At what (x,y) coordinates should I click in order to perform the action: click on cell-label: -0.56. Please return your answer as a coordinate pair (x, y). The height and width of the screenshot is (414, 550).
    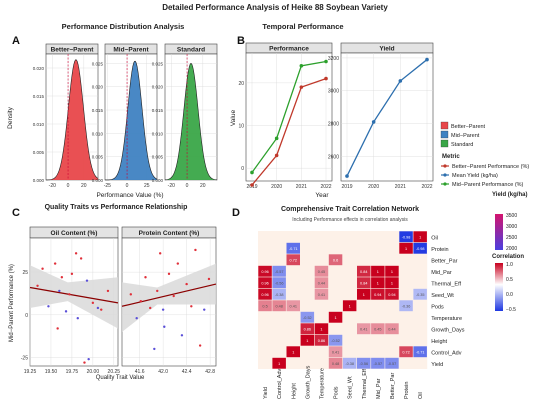
    Looking at the image, I should click on (363, 364).